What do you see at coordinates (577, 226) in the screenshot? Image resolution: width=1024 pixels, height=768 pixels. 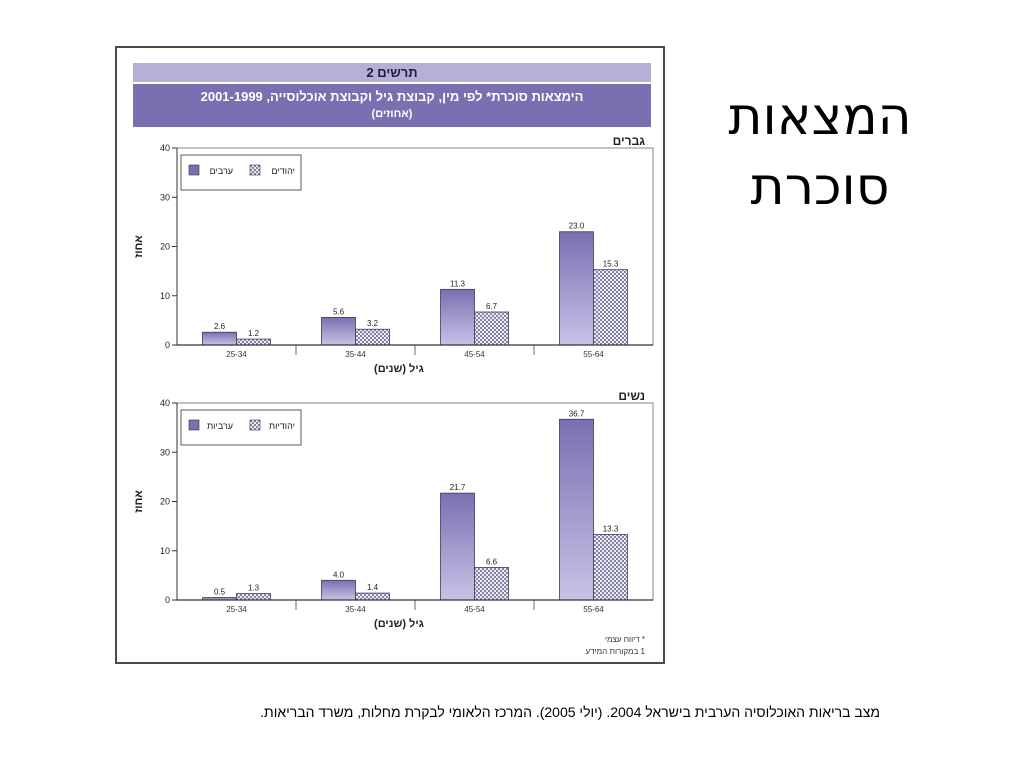 I see `data-label: 23.0` at bounding box center [577, 226].